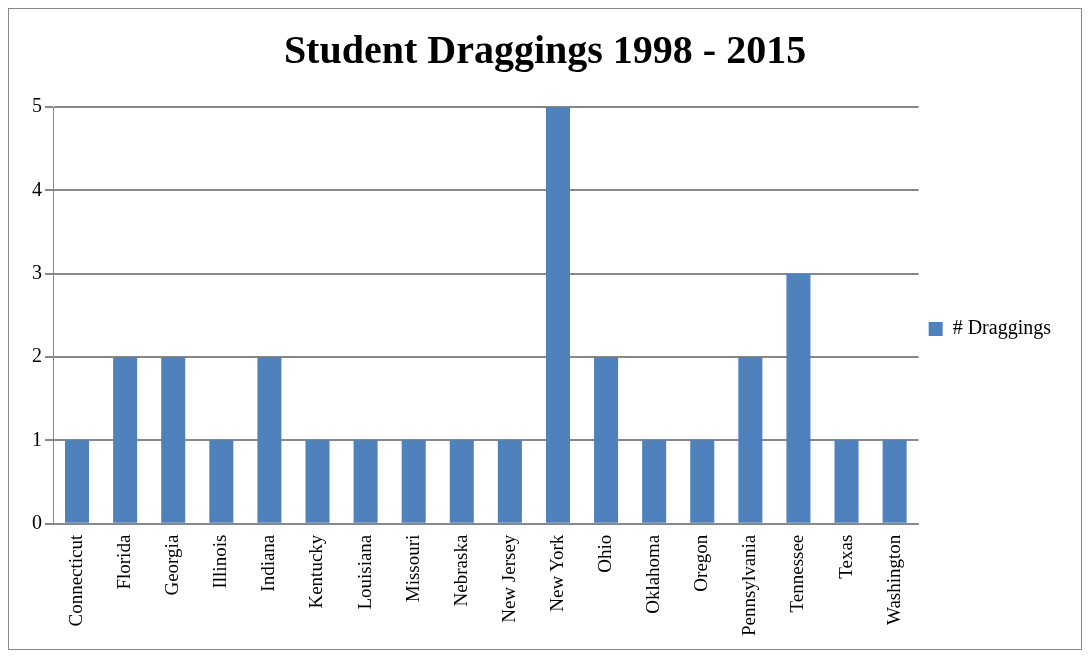 The width and height of the screenshot is (1090, 658). What do you see at coordinates (845, 556) in the screenshot?
I see `x-tick-label: Texas` at bounding box center [845, 556].